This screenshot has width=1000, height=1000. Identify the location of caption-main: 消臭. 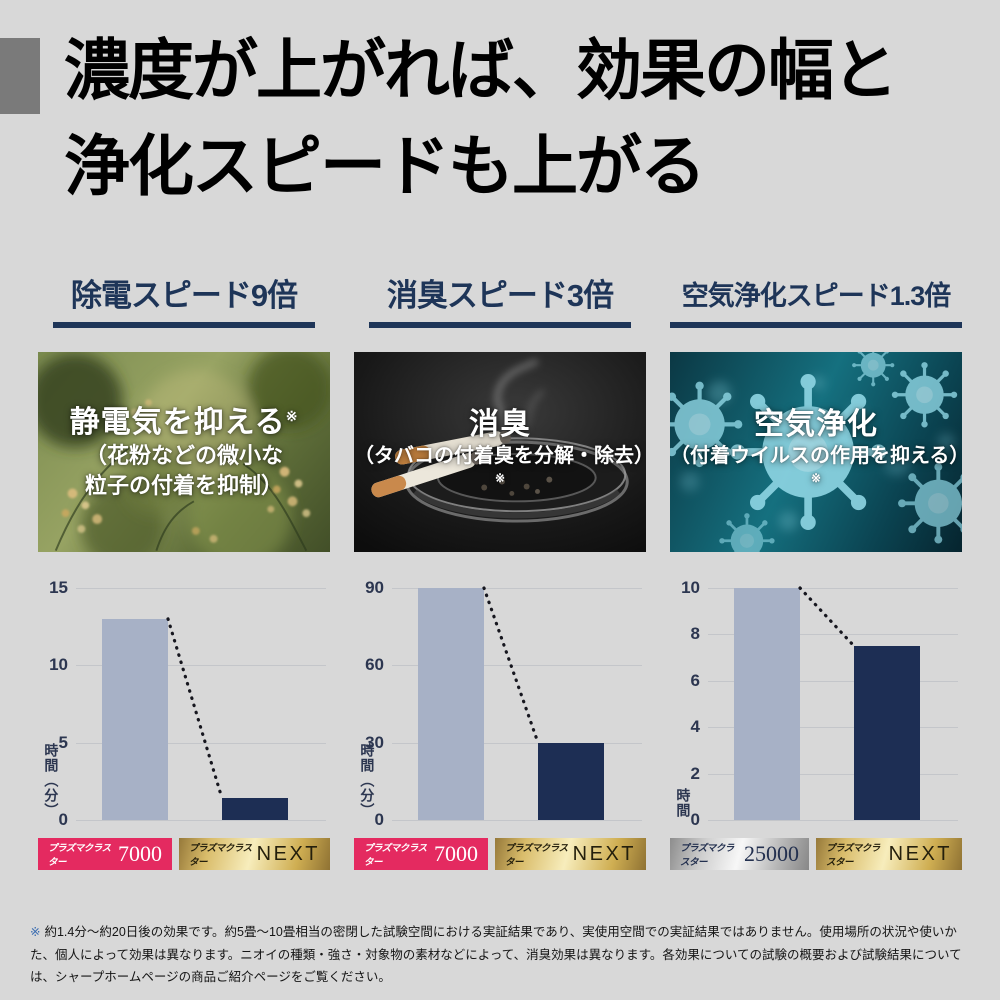
(500, 424).